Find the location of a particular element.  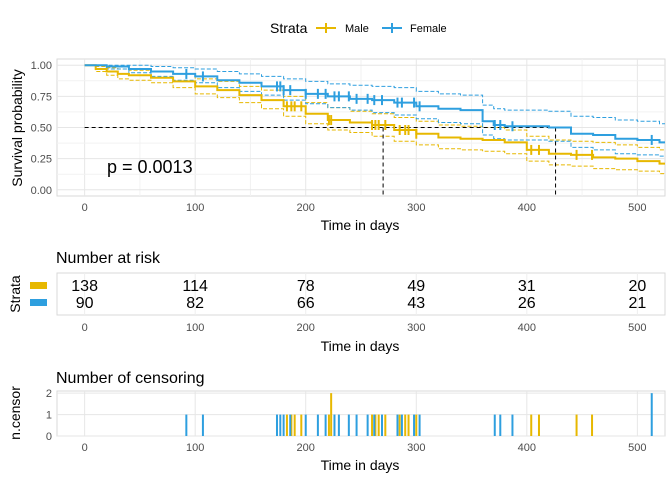

risk-cell-male-0: 138 is located at coordinates (84, 286).